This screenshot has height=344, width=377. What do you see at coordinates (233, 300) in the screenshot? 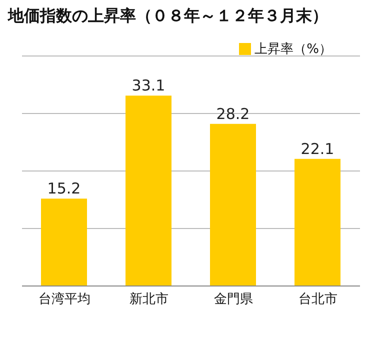
I see `x-tick-label: 金門県` at bounding box center [233, 300].